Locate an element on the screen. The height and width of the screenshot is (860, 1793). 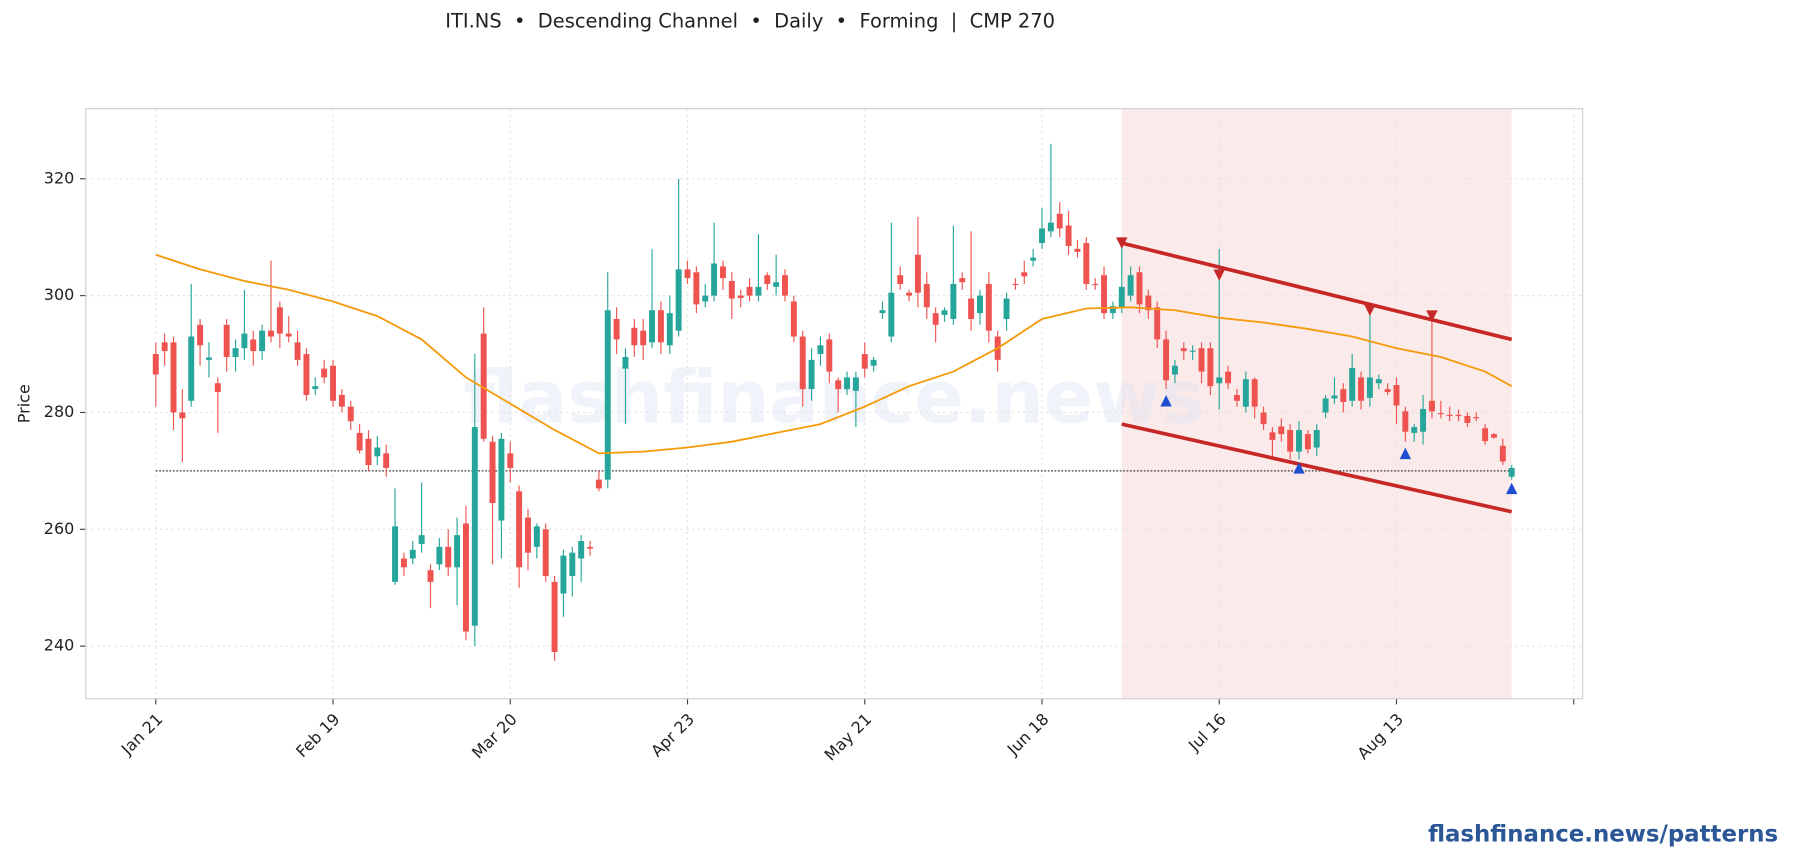
y-axis-label: Price is located at coordinates (24, 403).